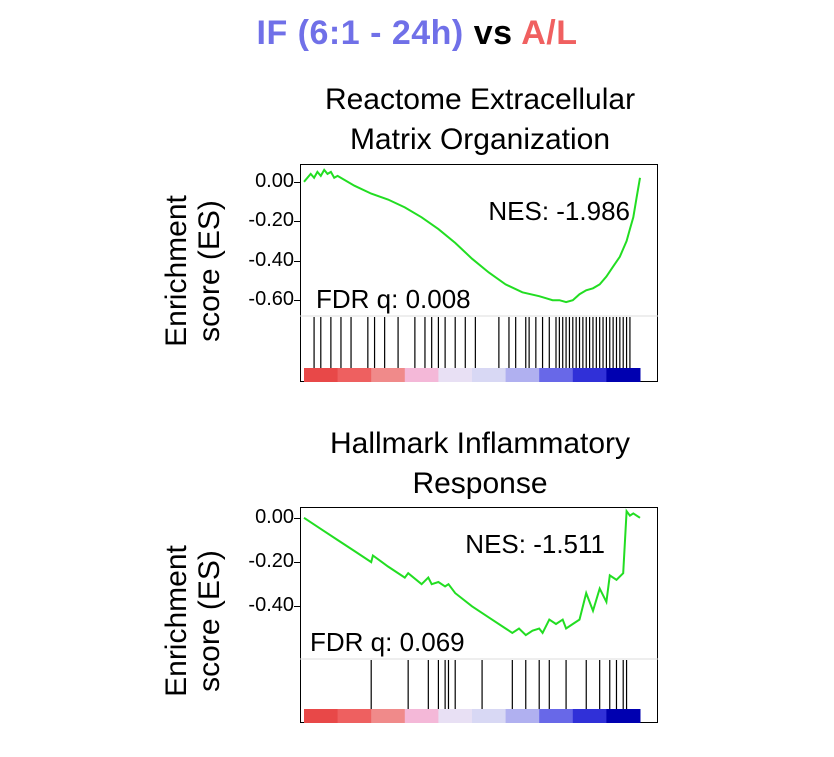  What do you see at coordinates (535, 544) in the screenshot?
I see `nes-label: NES: -1.511` at bounding box center [535, 544].